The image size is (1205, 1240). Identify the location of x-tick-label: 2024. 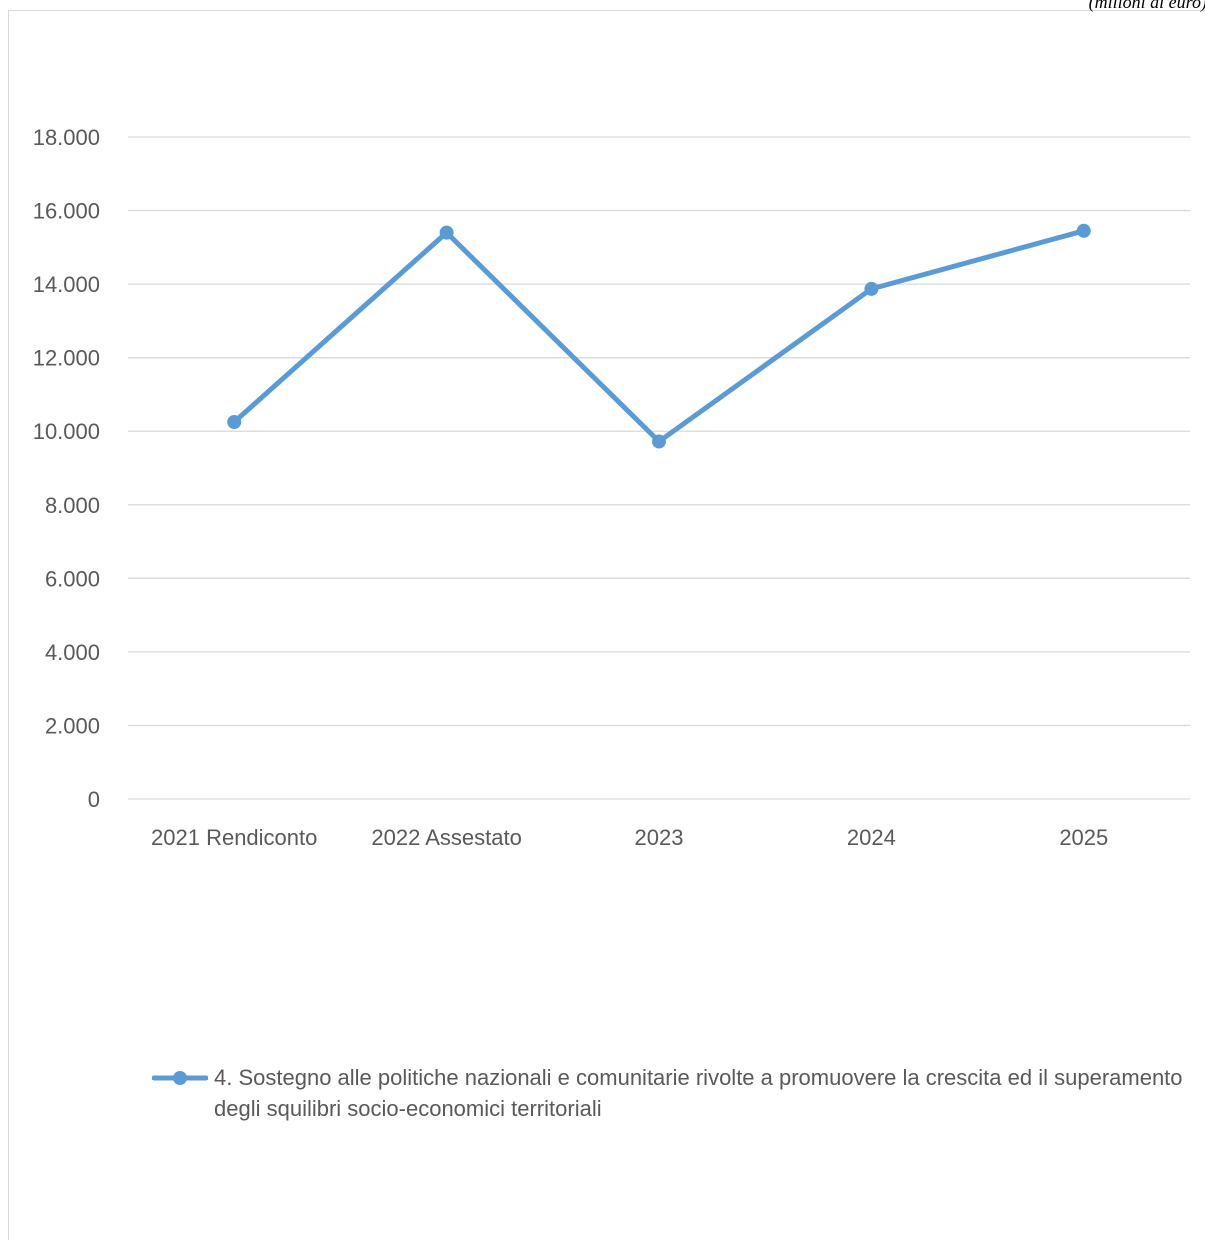
(871, 837).